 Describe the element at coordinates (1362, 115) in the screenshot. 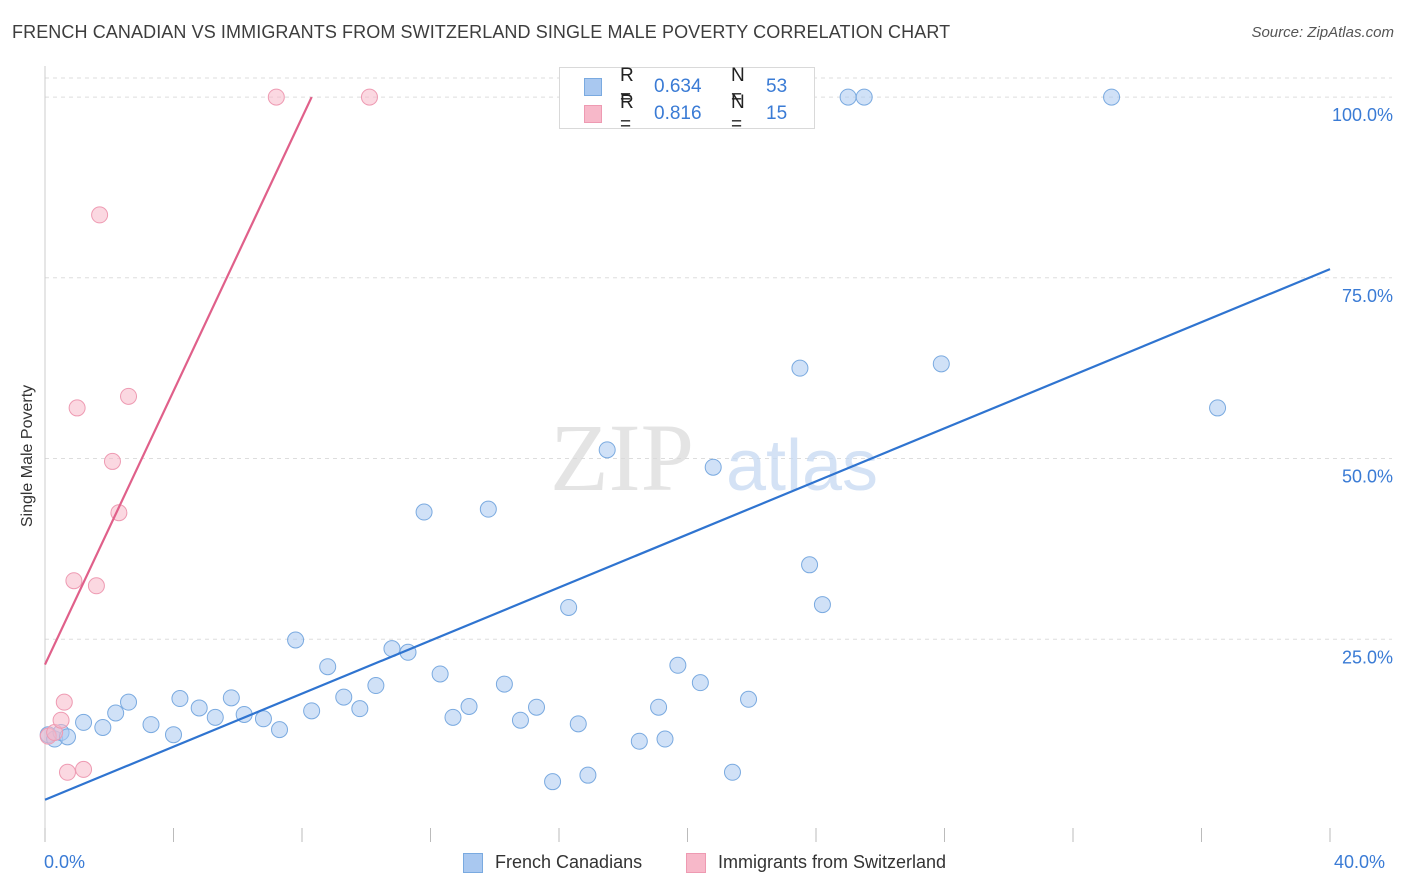

I see `y-tick-label: 100.0%` at that location.